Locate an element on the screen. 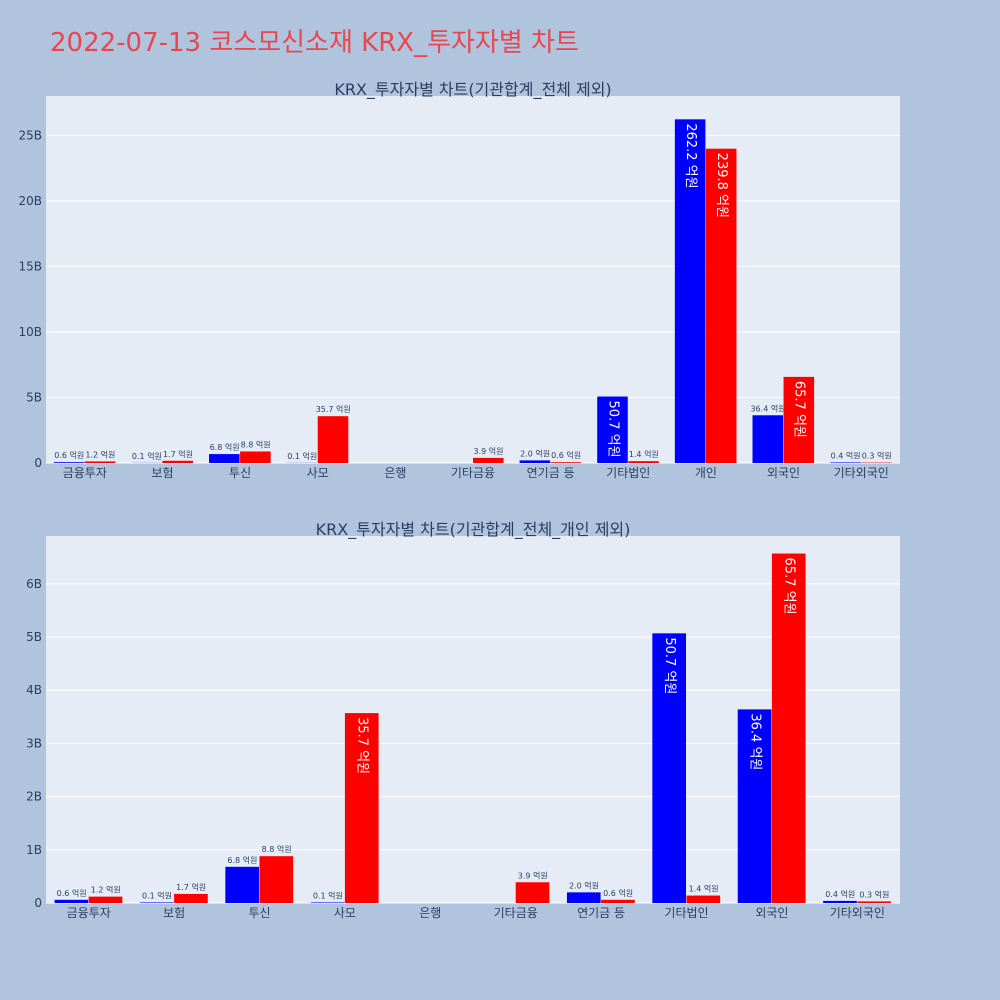 The height and width of the screenshot is (1000, 1000). data-label: 239.8 억원 is located at coordinates (721, 185).